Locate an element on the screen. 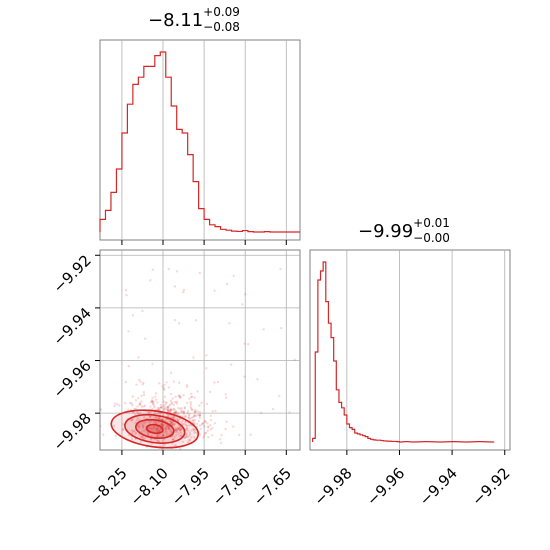  x-tick-label: −9.96 is located at coordinates (385, 486).